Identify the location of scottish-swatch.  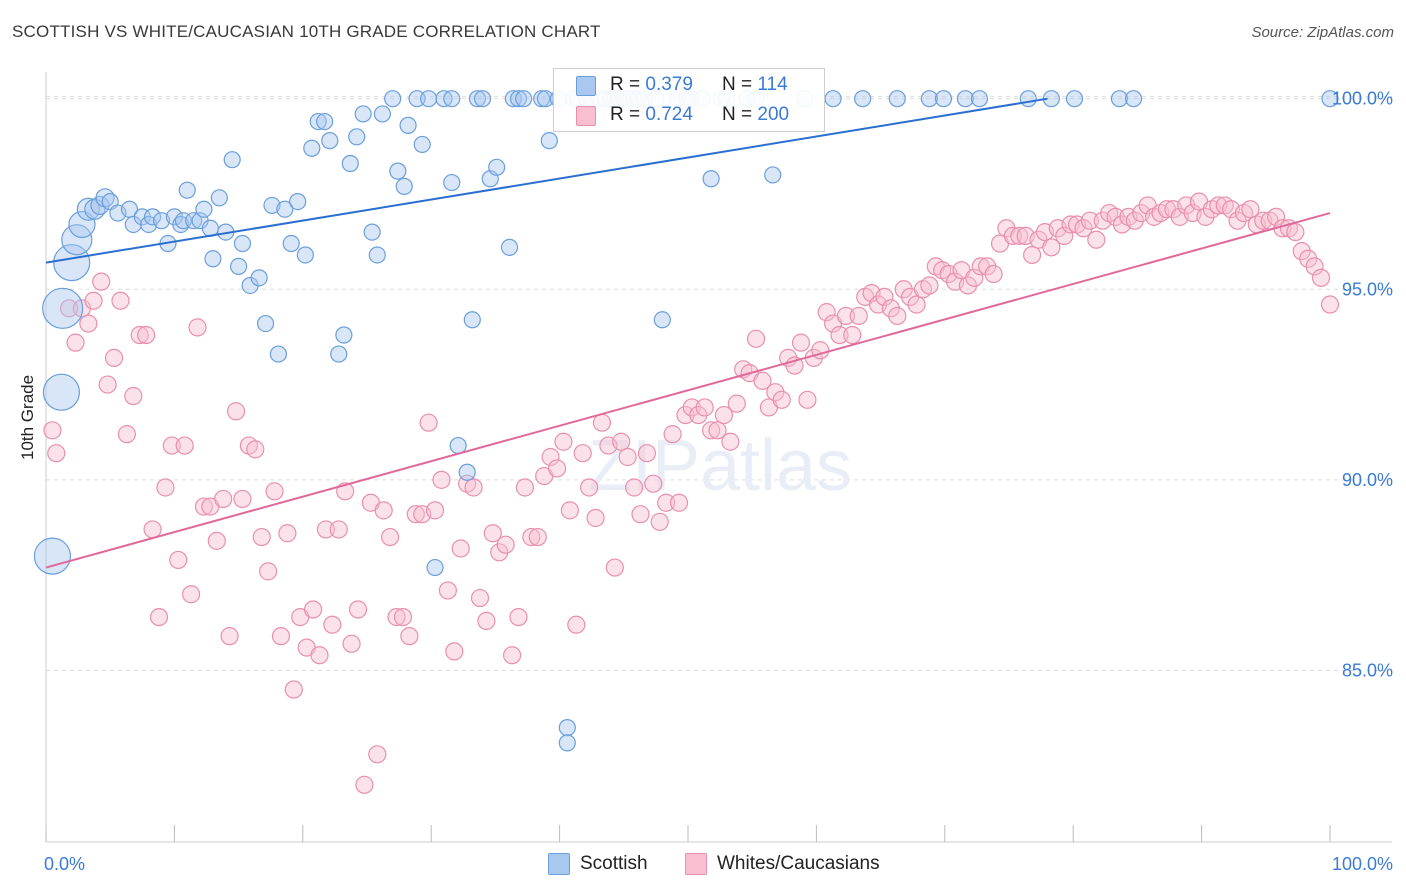
(586, 86).